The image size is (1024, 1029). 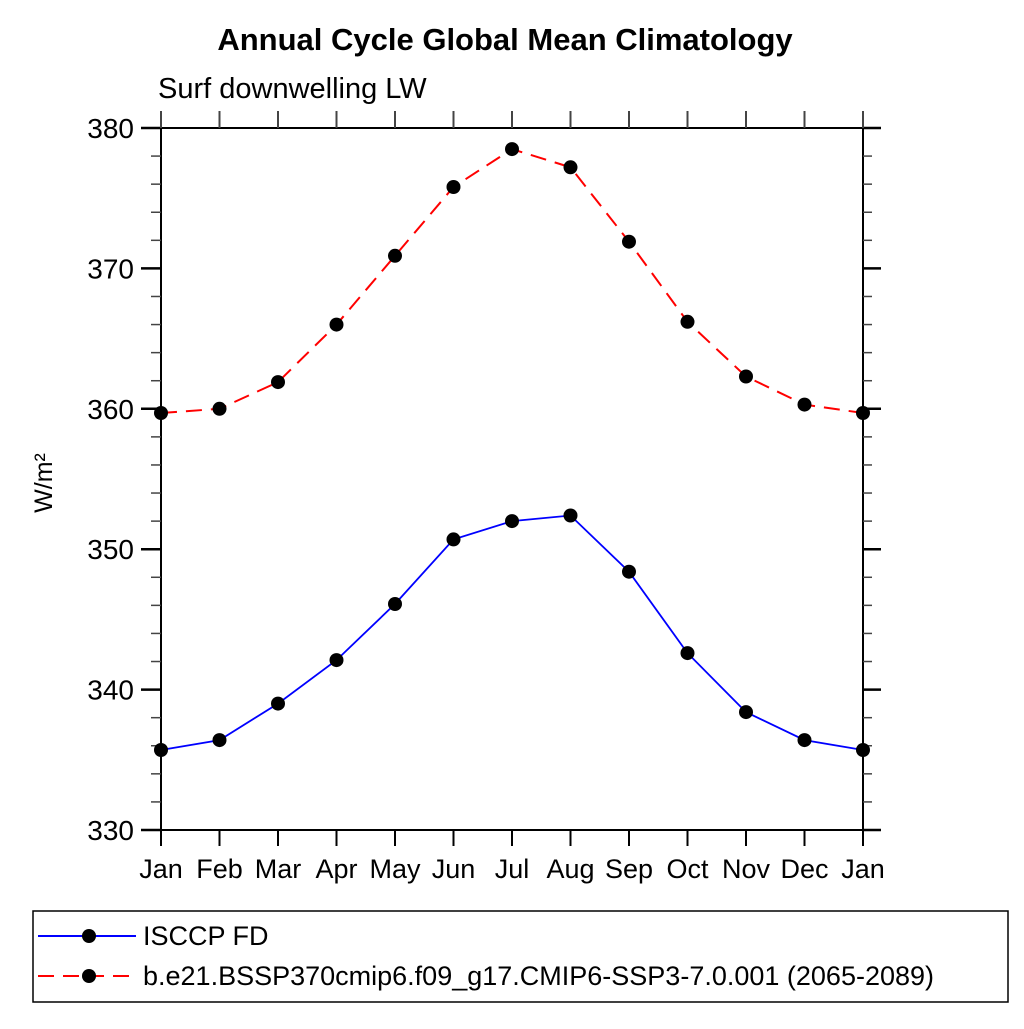 I want to click on y-axis-label: W/m², so click(x=44, y=483).